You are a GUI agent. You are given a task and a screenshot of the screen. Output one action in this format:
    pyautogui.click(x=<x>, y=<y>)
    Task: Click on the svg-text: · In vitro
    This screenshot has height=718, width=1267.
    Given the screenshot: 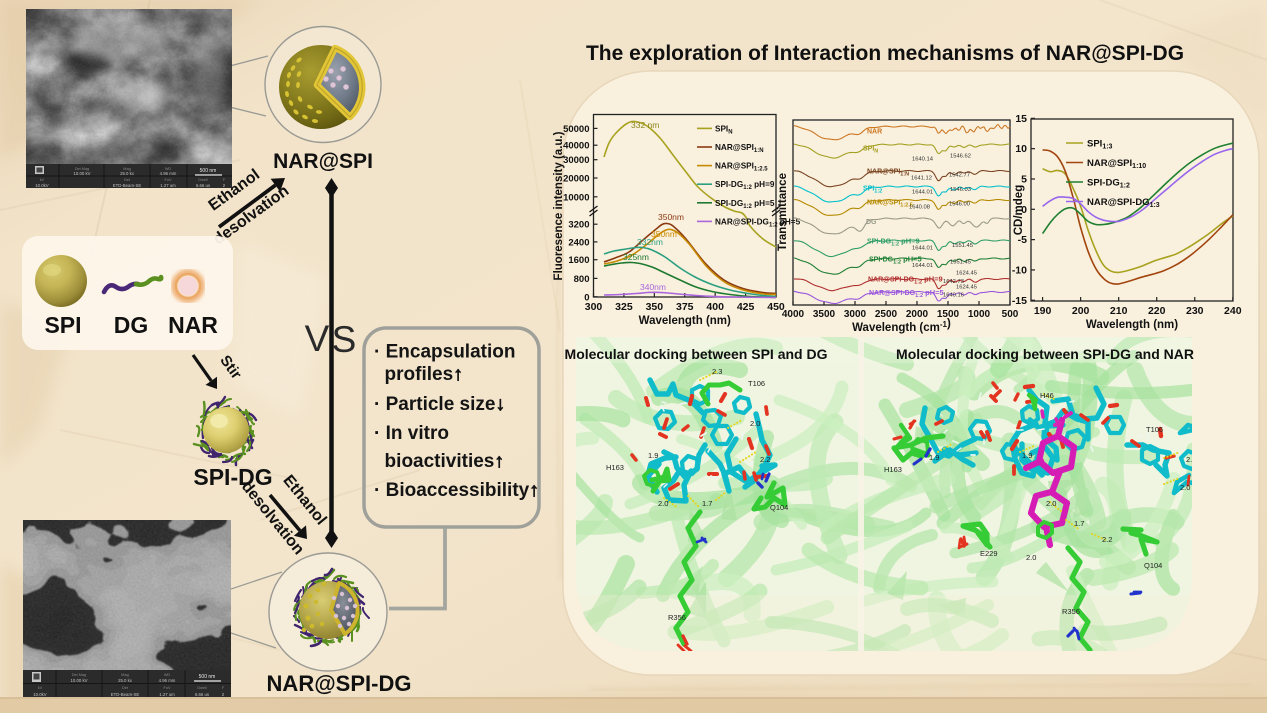 What is the action you would take?
    pyautogui.click(x=411, y=433)
    